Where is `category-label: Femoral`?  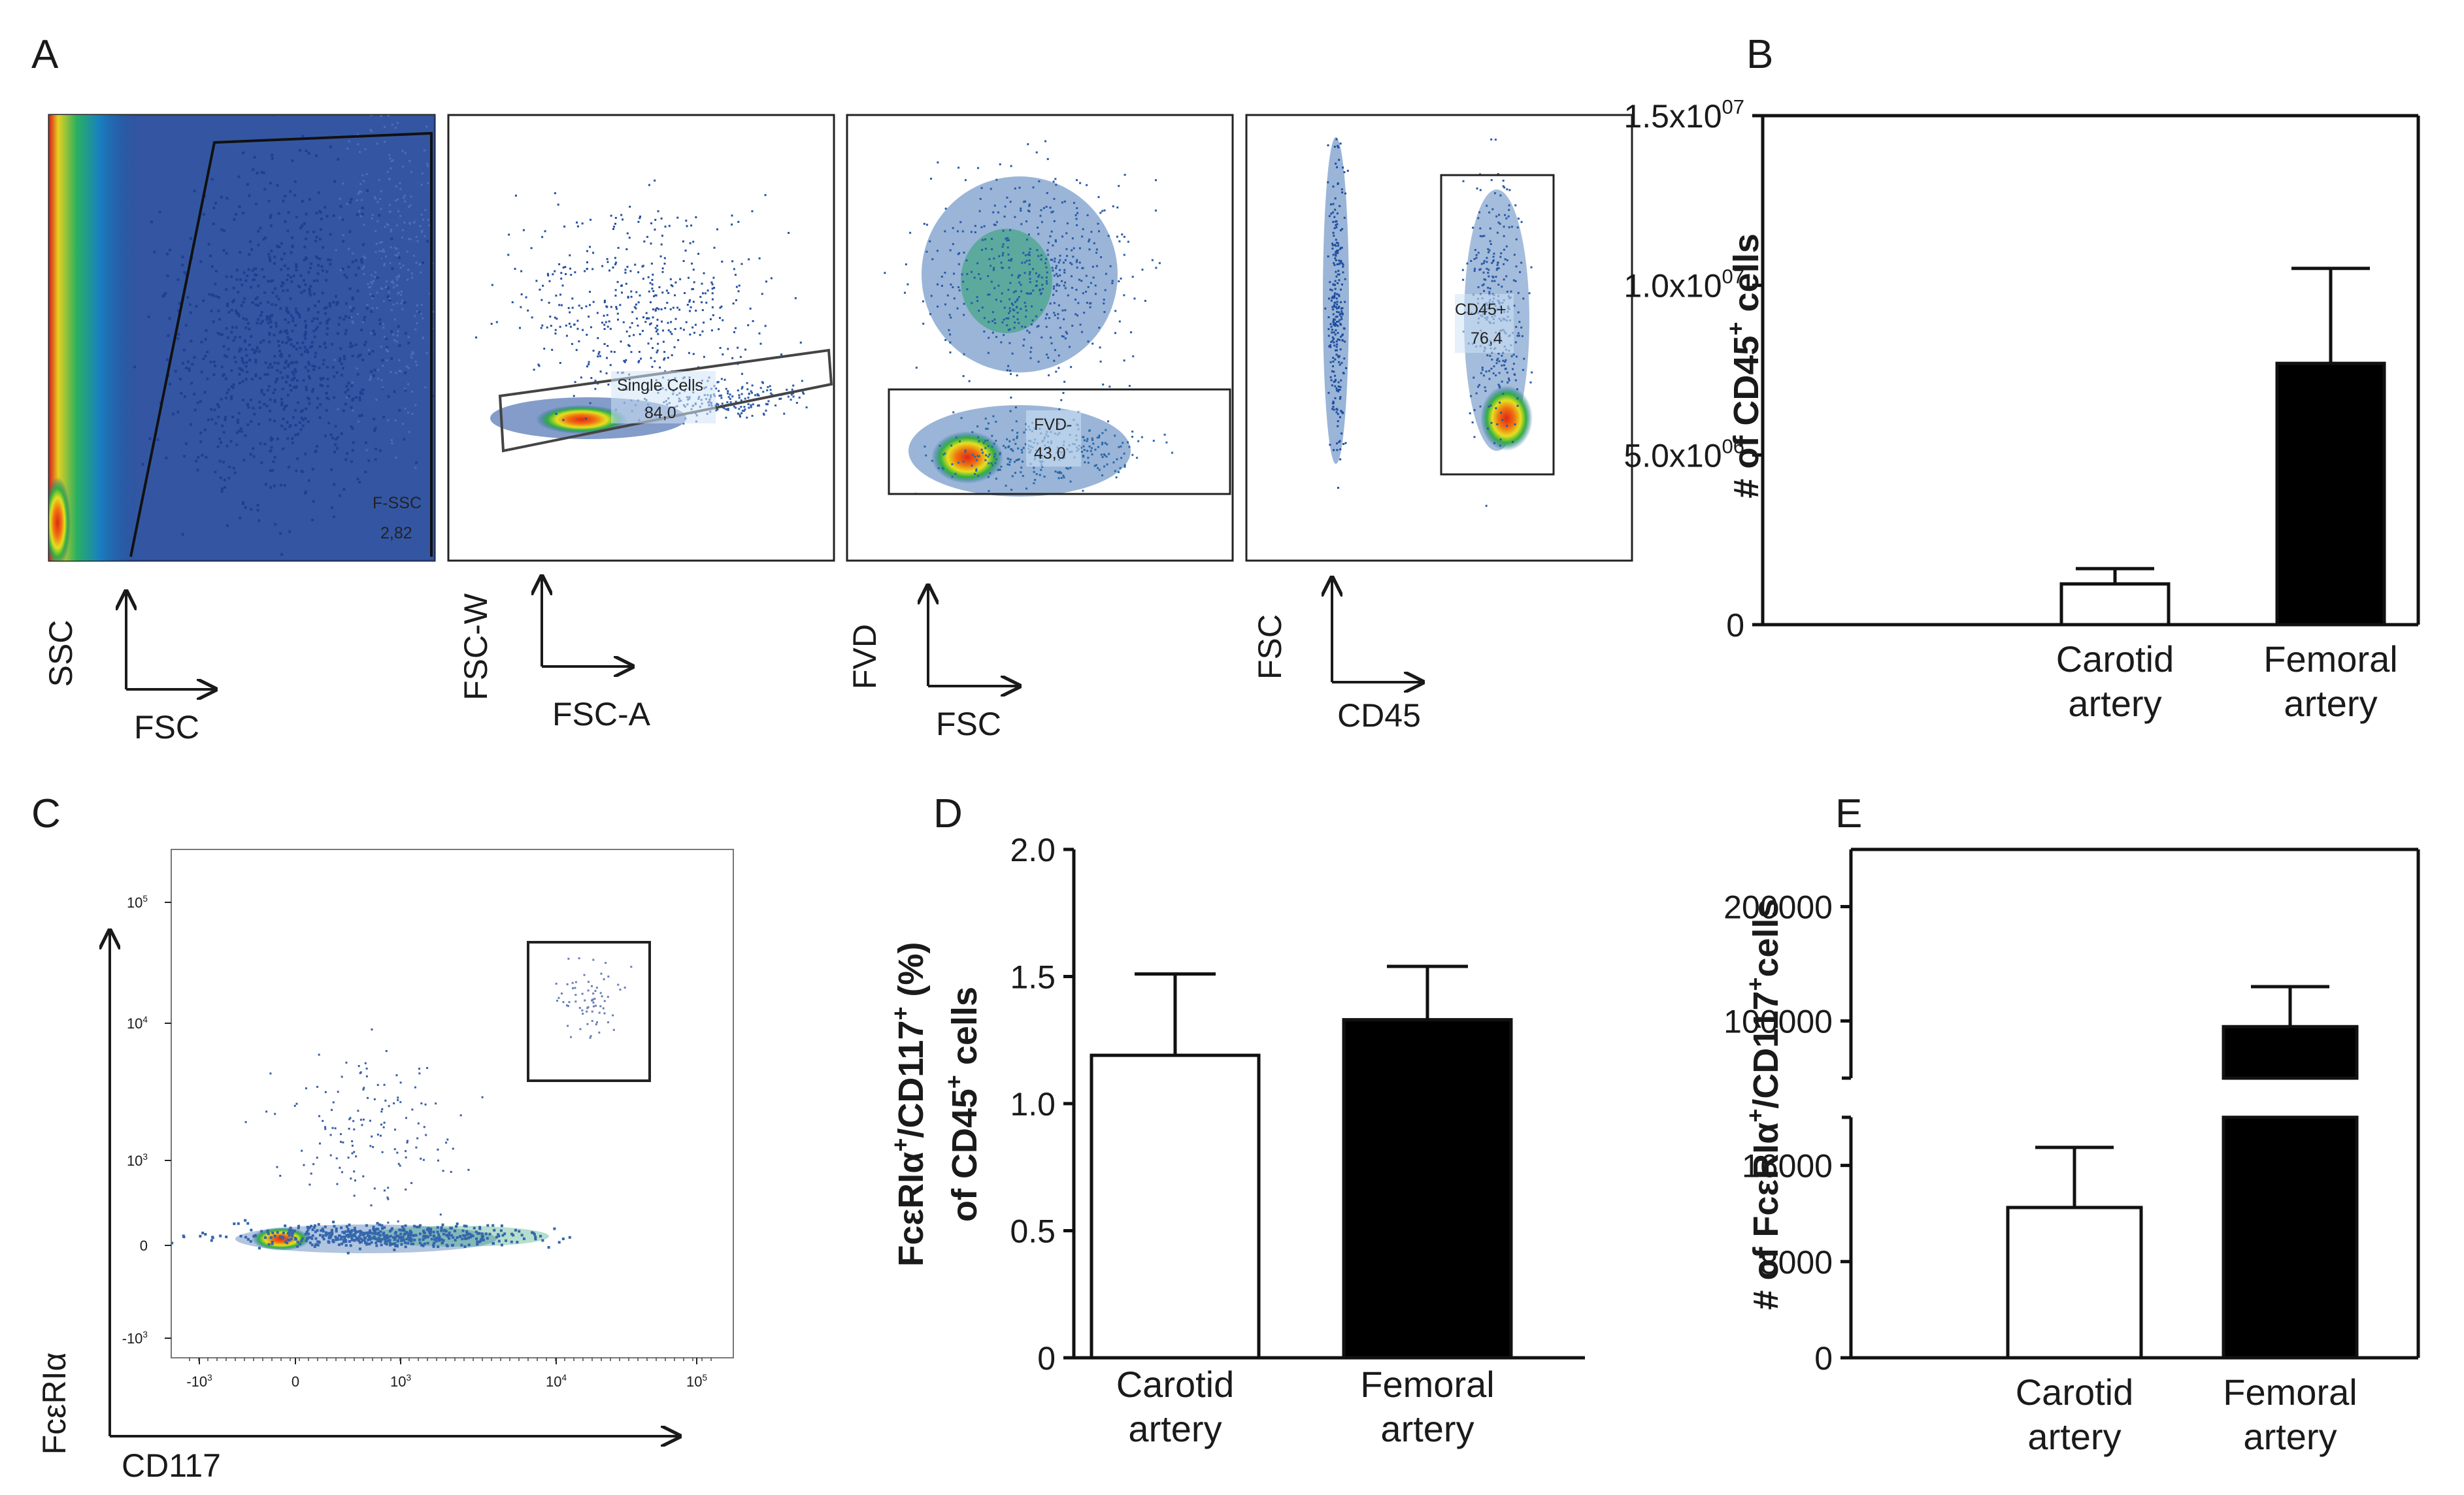
category-label: Femoral is located at coordinates (2330, 659).